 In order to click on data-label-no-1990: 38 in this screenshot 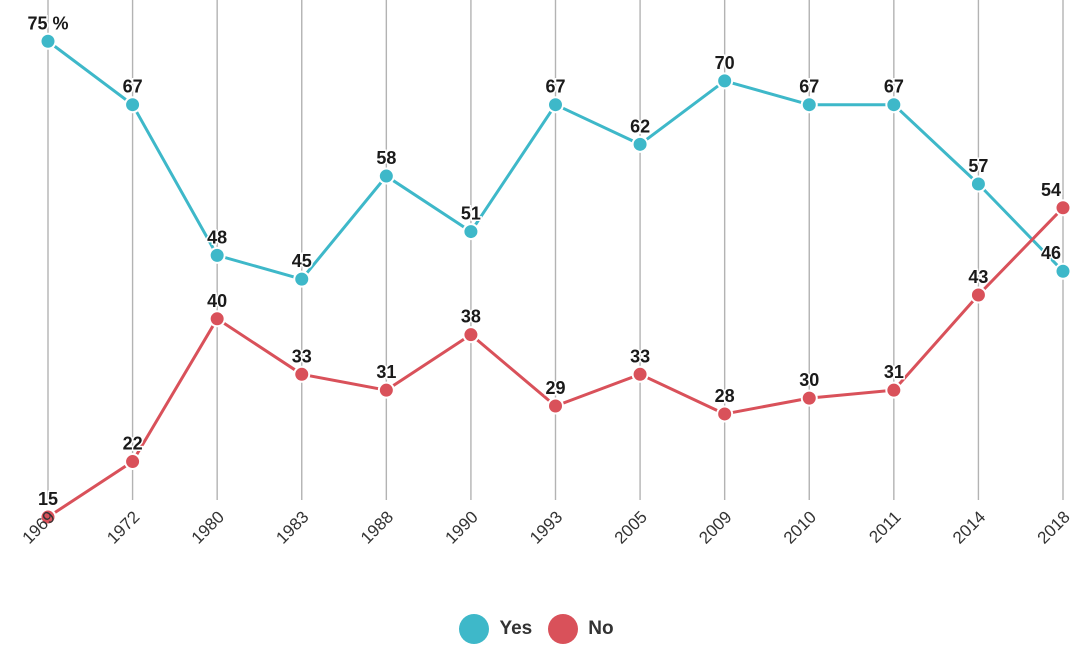, I will do `click(471, 317)`.